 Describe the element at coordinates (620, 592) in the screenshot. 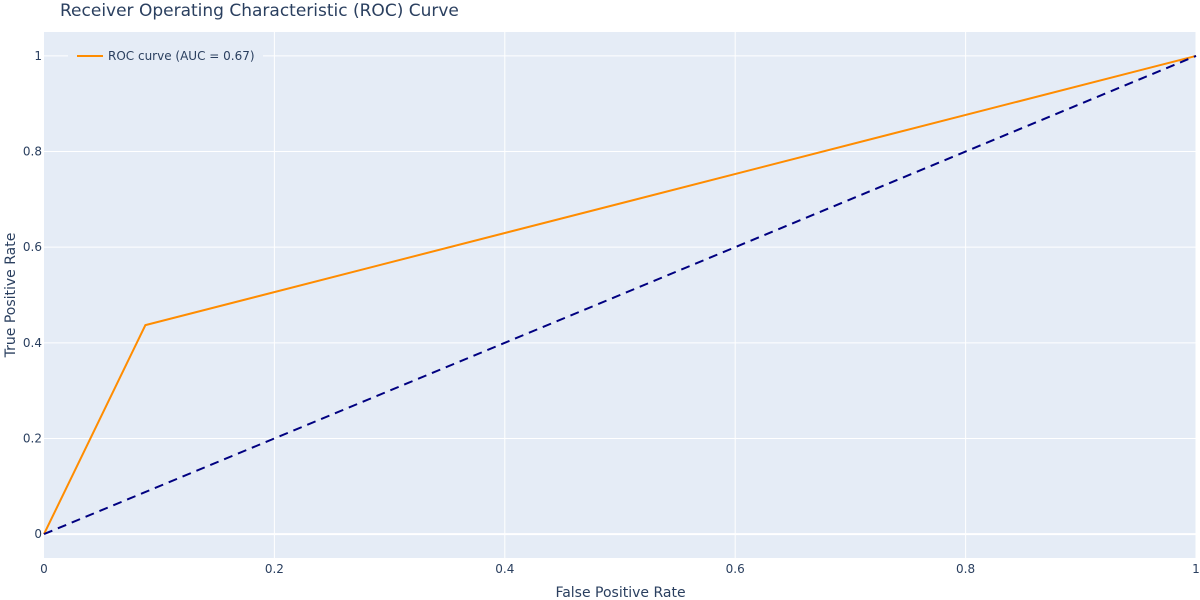

I see `x-axis-title: False Positive Rate` at that location.